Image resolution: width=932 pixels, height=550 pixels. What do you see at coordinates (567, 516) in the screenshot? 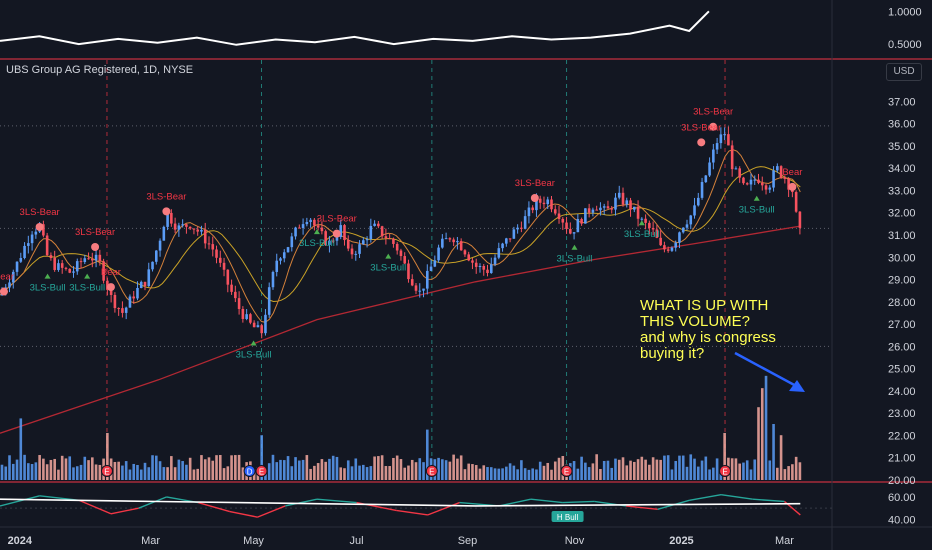
I see `h-bull-badge` at bounding box center [567, 516].